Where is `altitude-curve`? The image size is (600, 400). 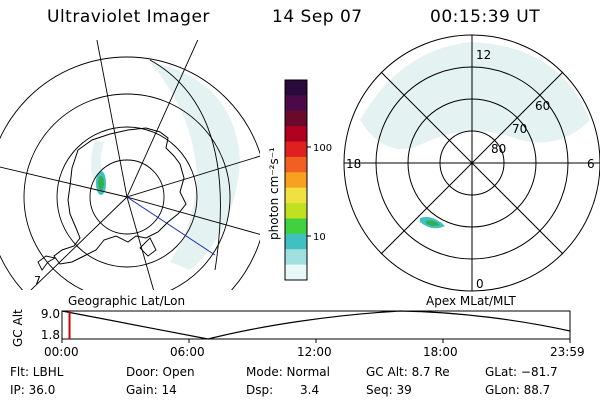 altitude-curve is located at coordinates (316, 325).